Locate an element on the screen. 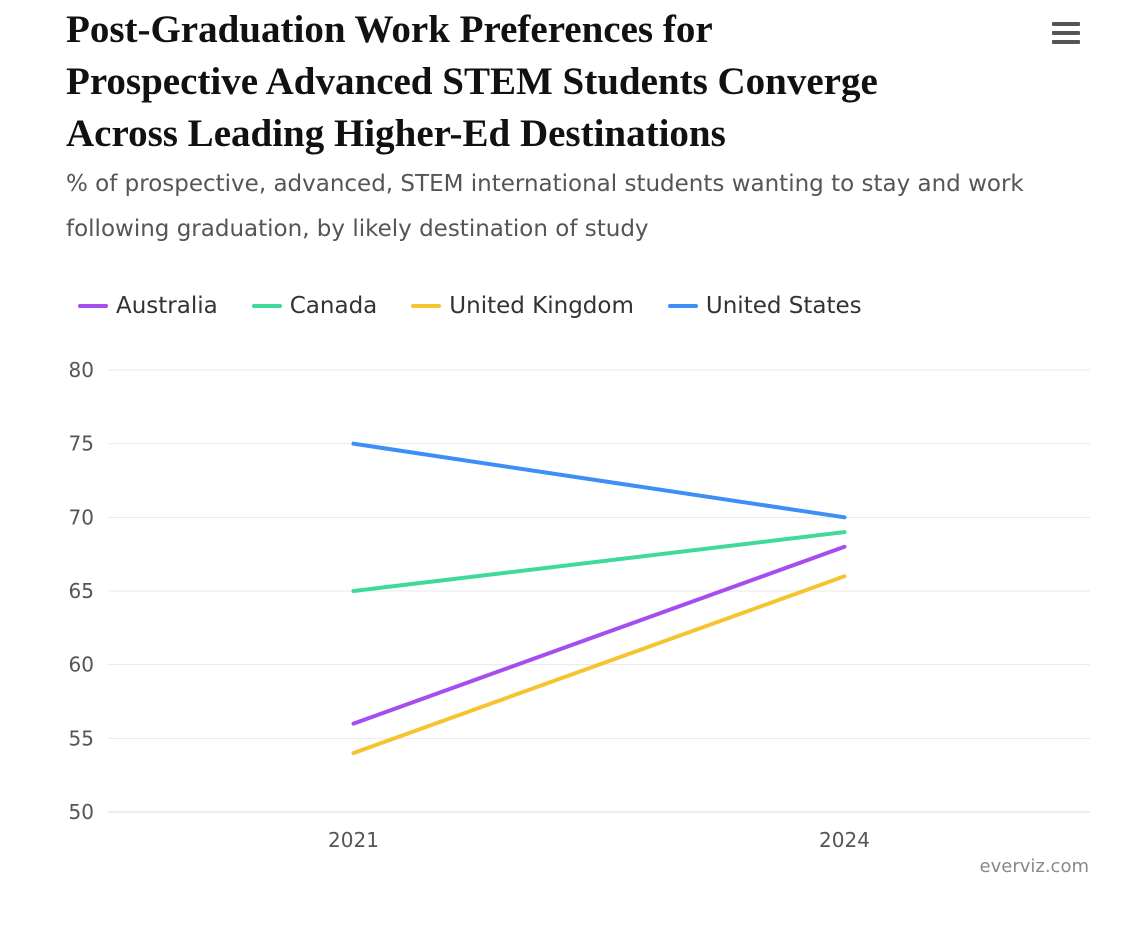 This screenshot has height=944, width=1144. legend-item-canada: Canada is located at coordinates (314, 306).